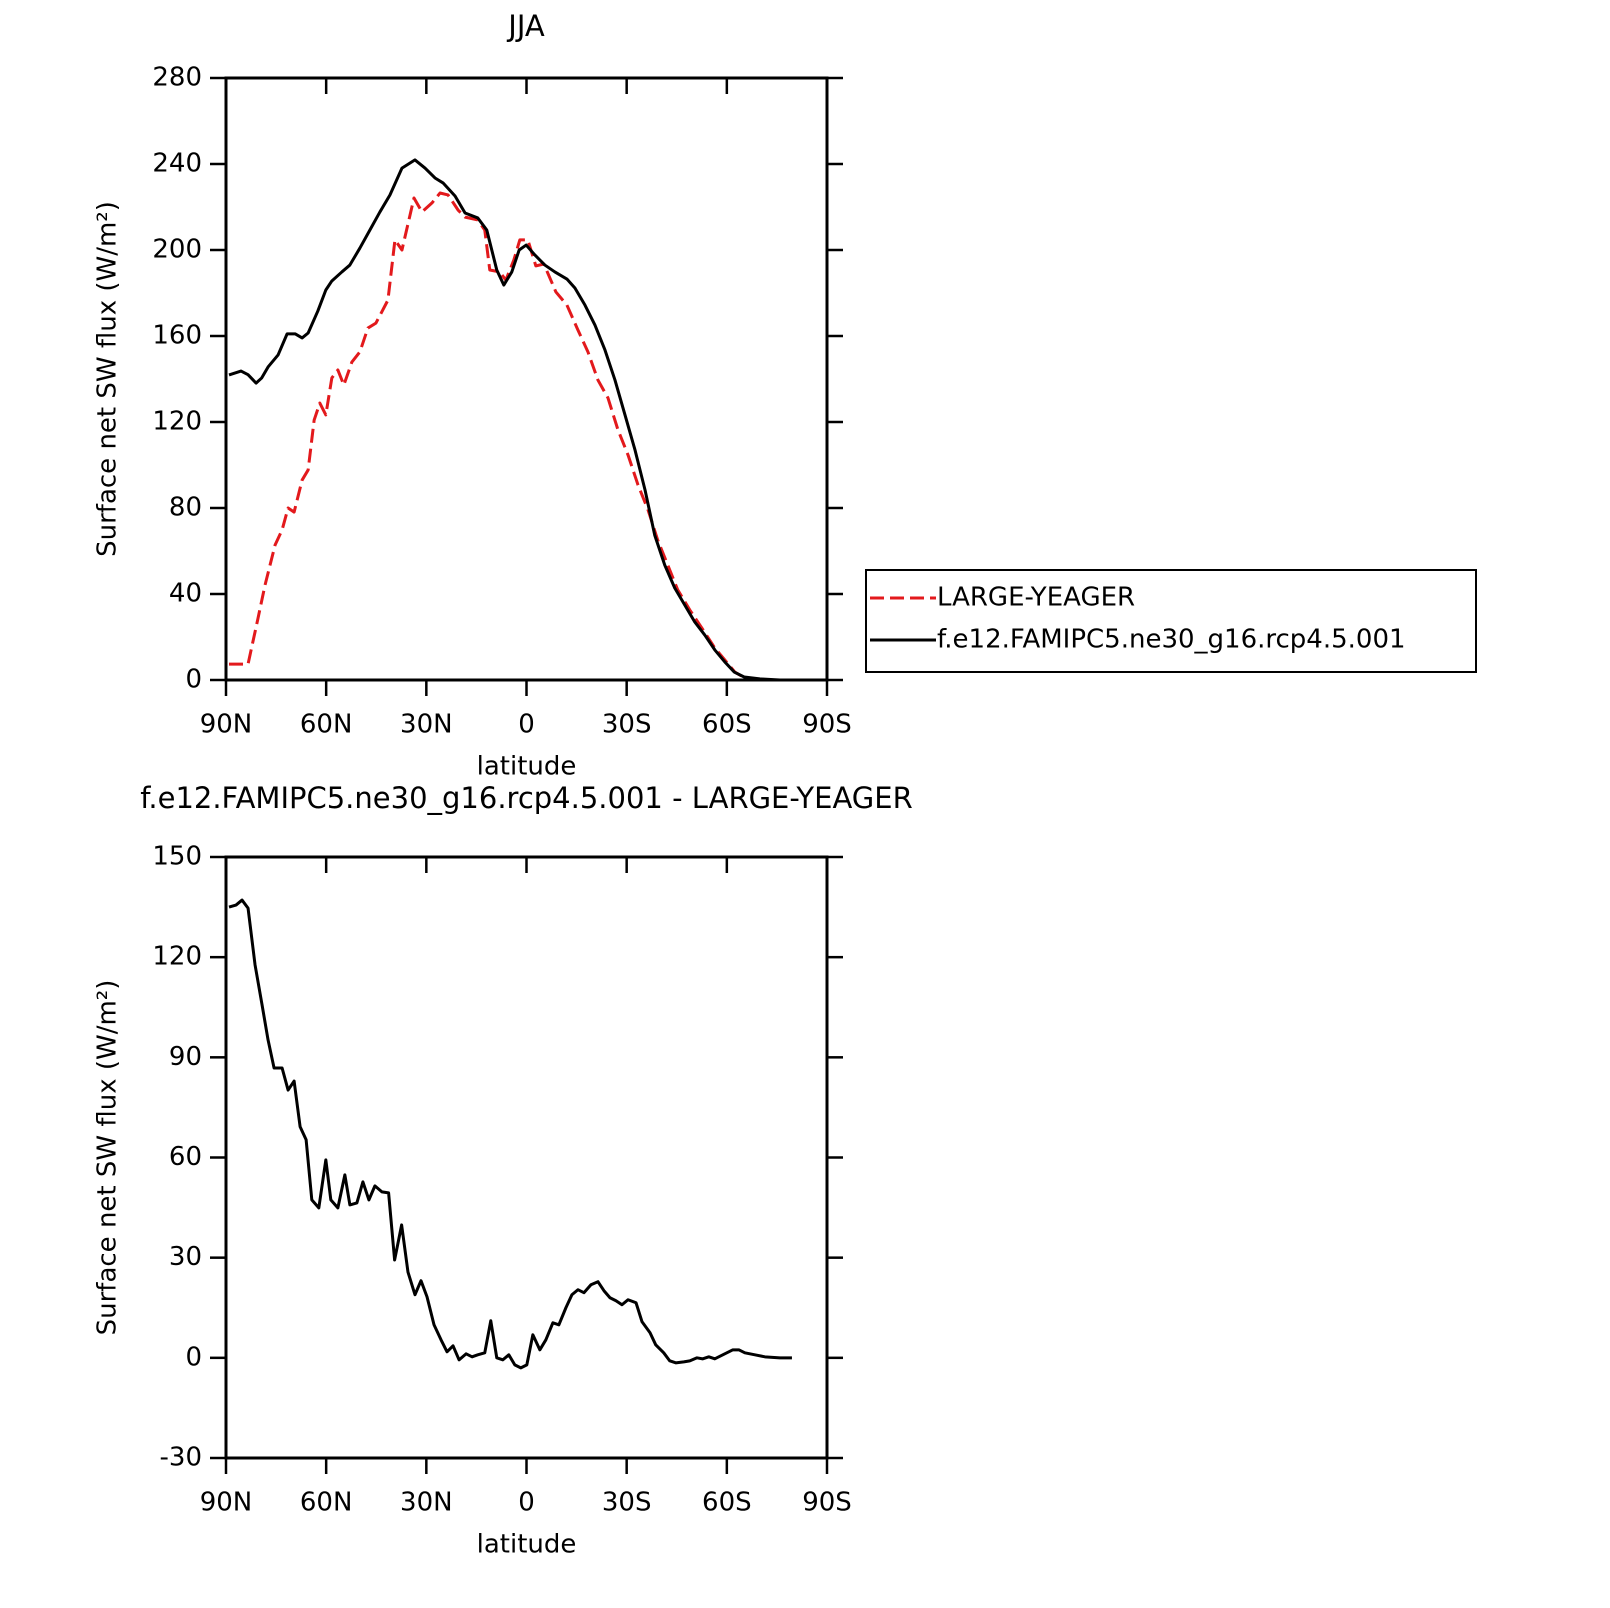 This screenshot has width=1610, height=1608. I want to click on y-tick-label: 280, so click(177, 78).